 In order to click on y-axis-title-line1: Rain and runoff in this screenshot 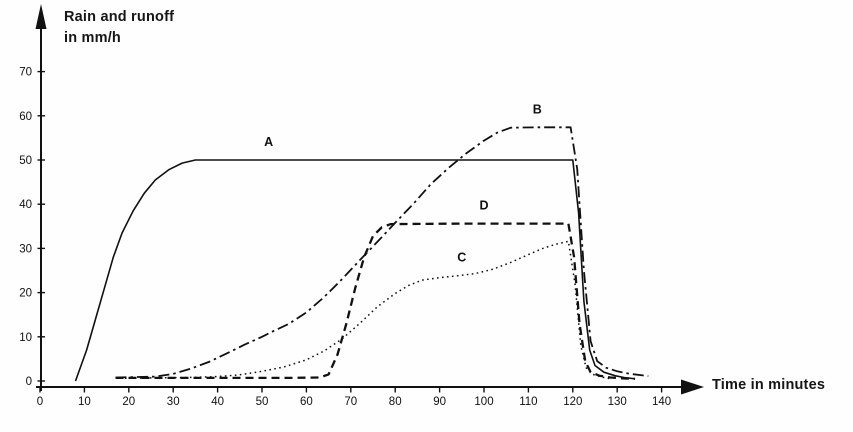, I will do `click(119, 17)`.